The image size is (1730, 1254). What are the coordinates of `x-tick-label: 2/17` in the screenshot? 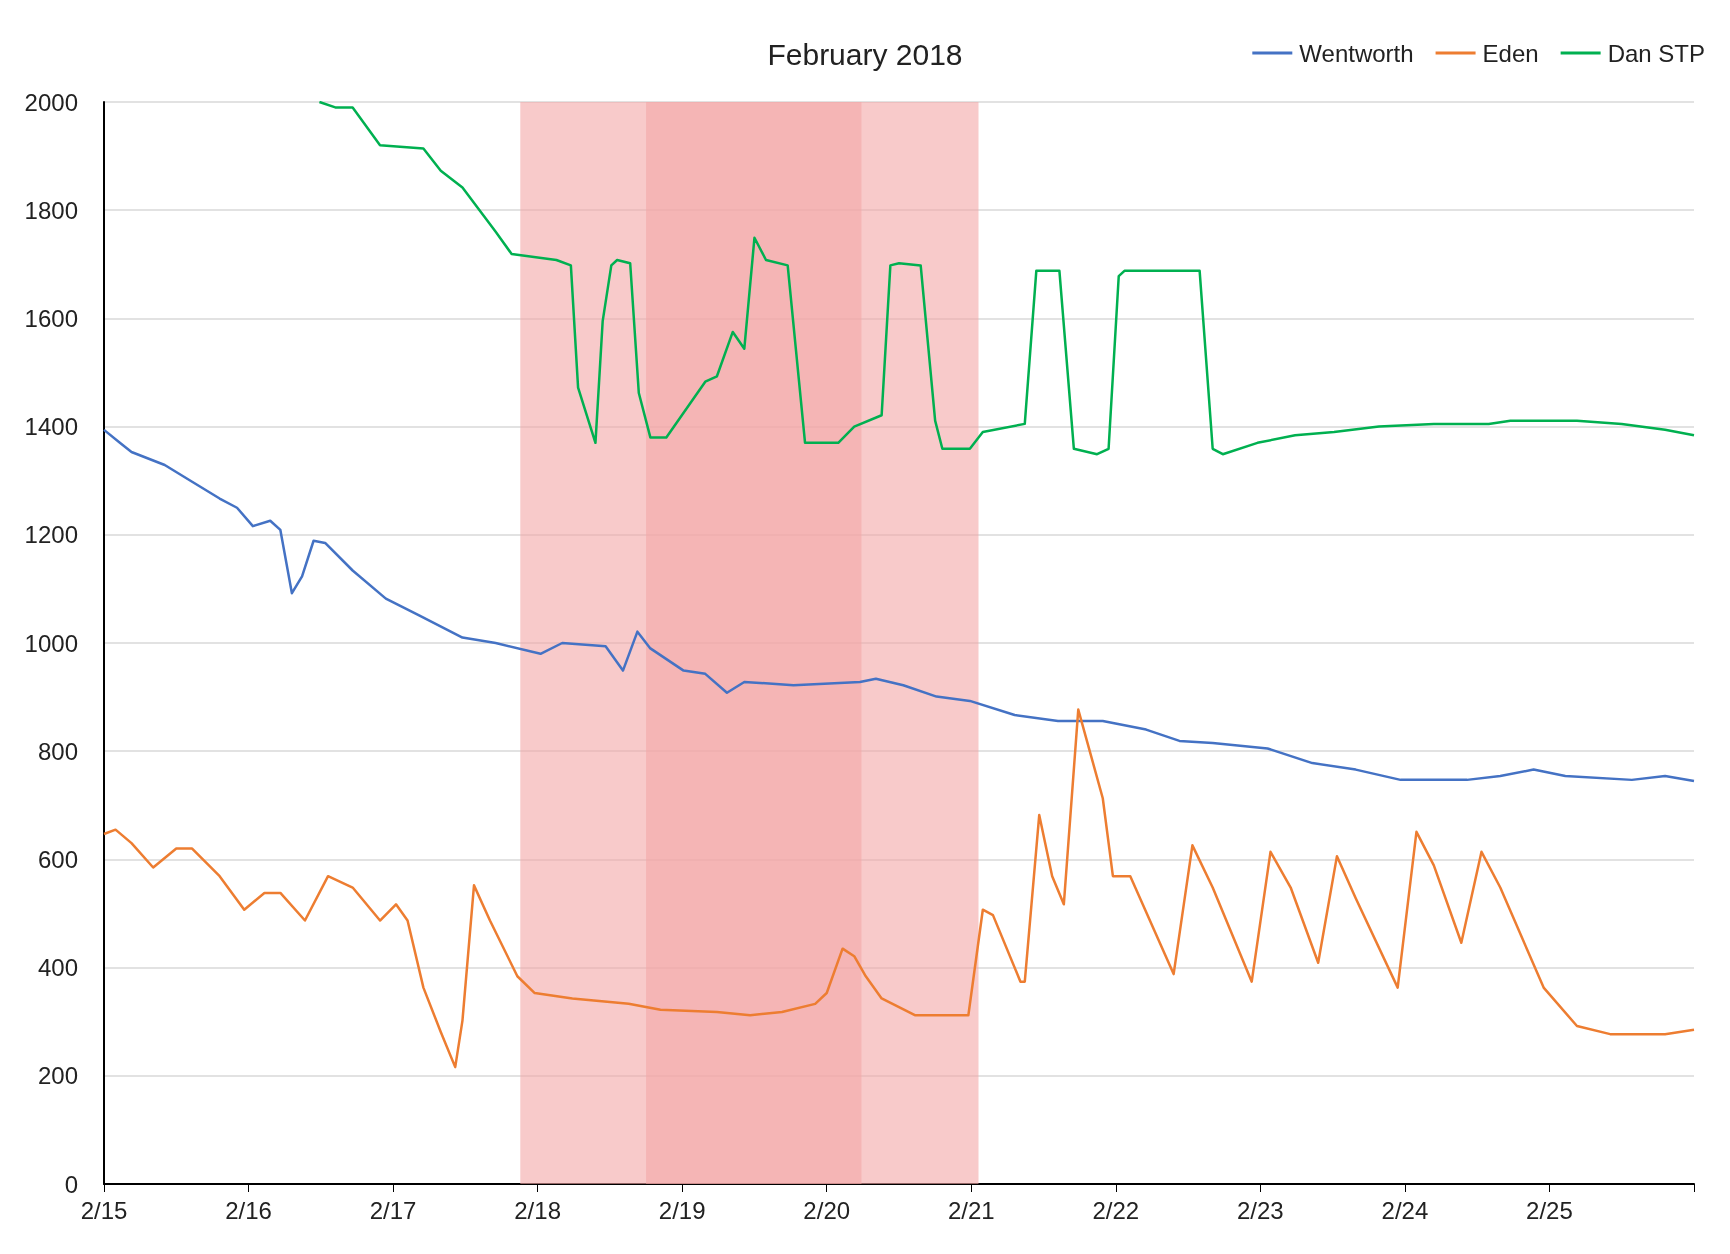 It's located at (393, 1210).